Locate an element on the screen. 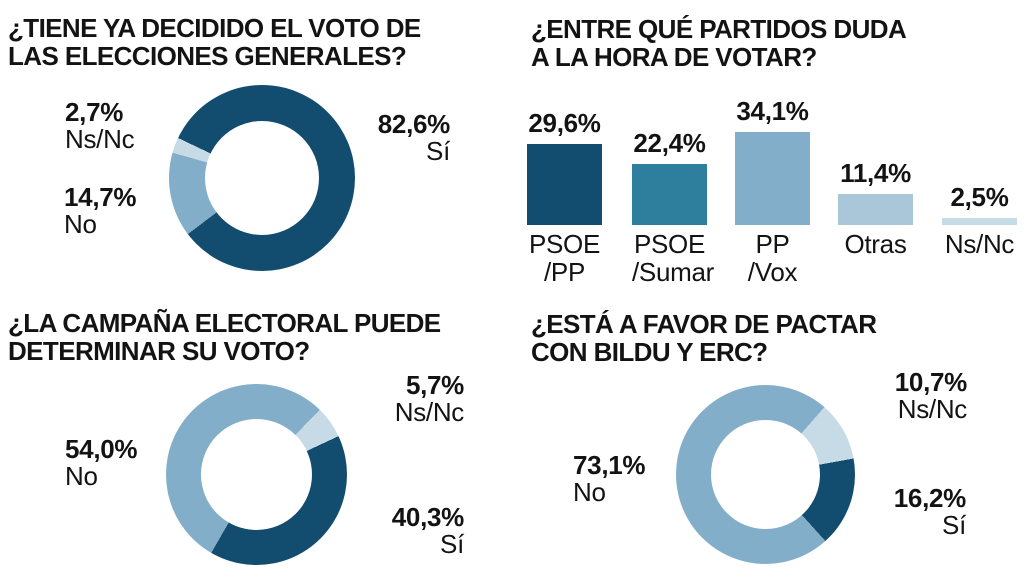 This screenshot has width=1028, height=578. segment-label-nsnc: 2,7% Ns/Nc is located at coordinates (100, 125).